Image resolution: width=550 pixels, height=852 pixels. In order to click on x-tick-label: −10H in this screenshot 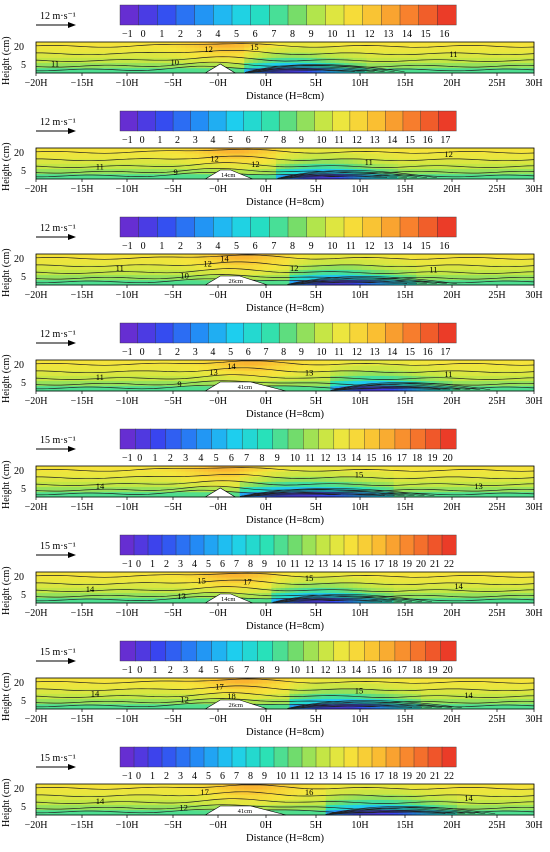, I will do `click(127, 401)`.